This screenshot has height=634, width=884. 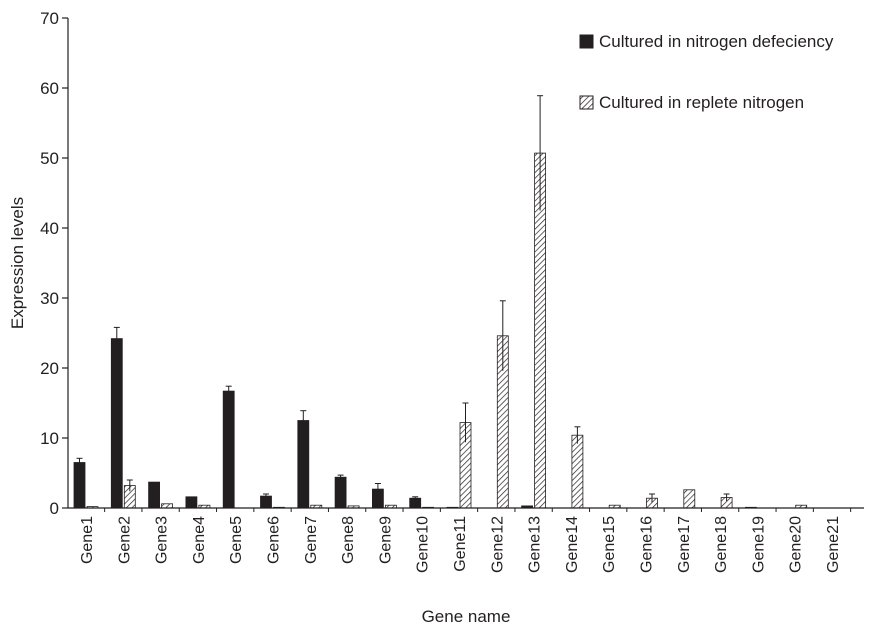 I want to click on error-bar-gene10-nitrogen-deficiency, so click(x=415, y=498).